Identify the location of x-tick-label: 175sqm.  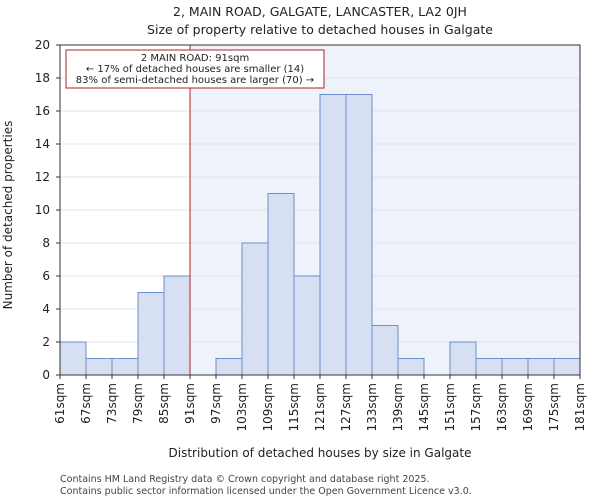
(554, 407).